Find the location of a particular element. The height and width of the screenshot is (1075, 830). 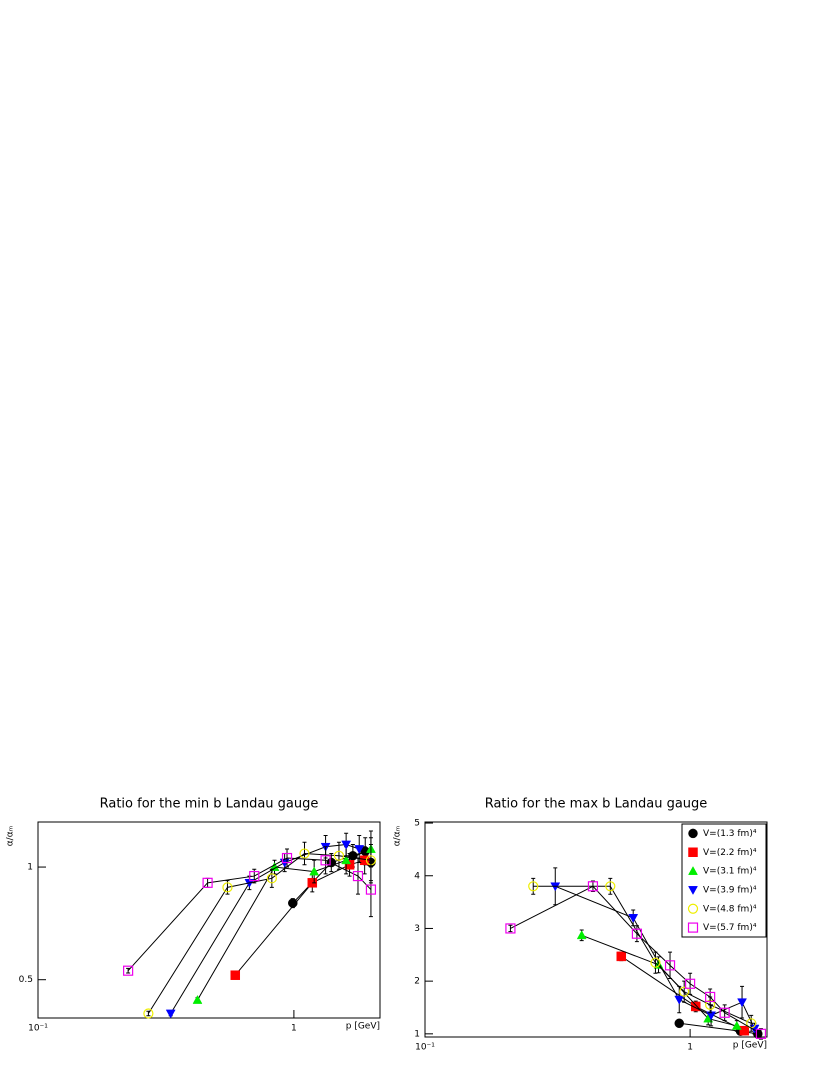

legend-label: V=(4.8 fm)⁴ is located at coordinates (730, 909).